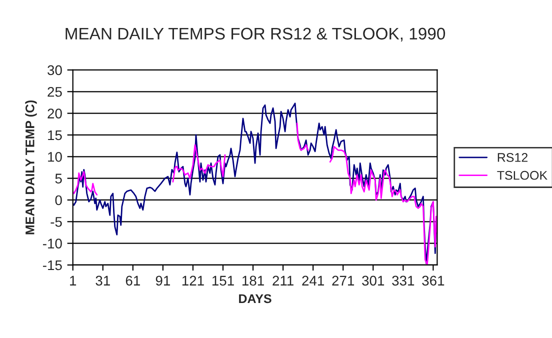 This screenshot has height=338, width=552. What do you see at coordinates (223, 281) in the screenshot?
I see `x-tick-label: 151` at bounding box center [223, 281].